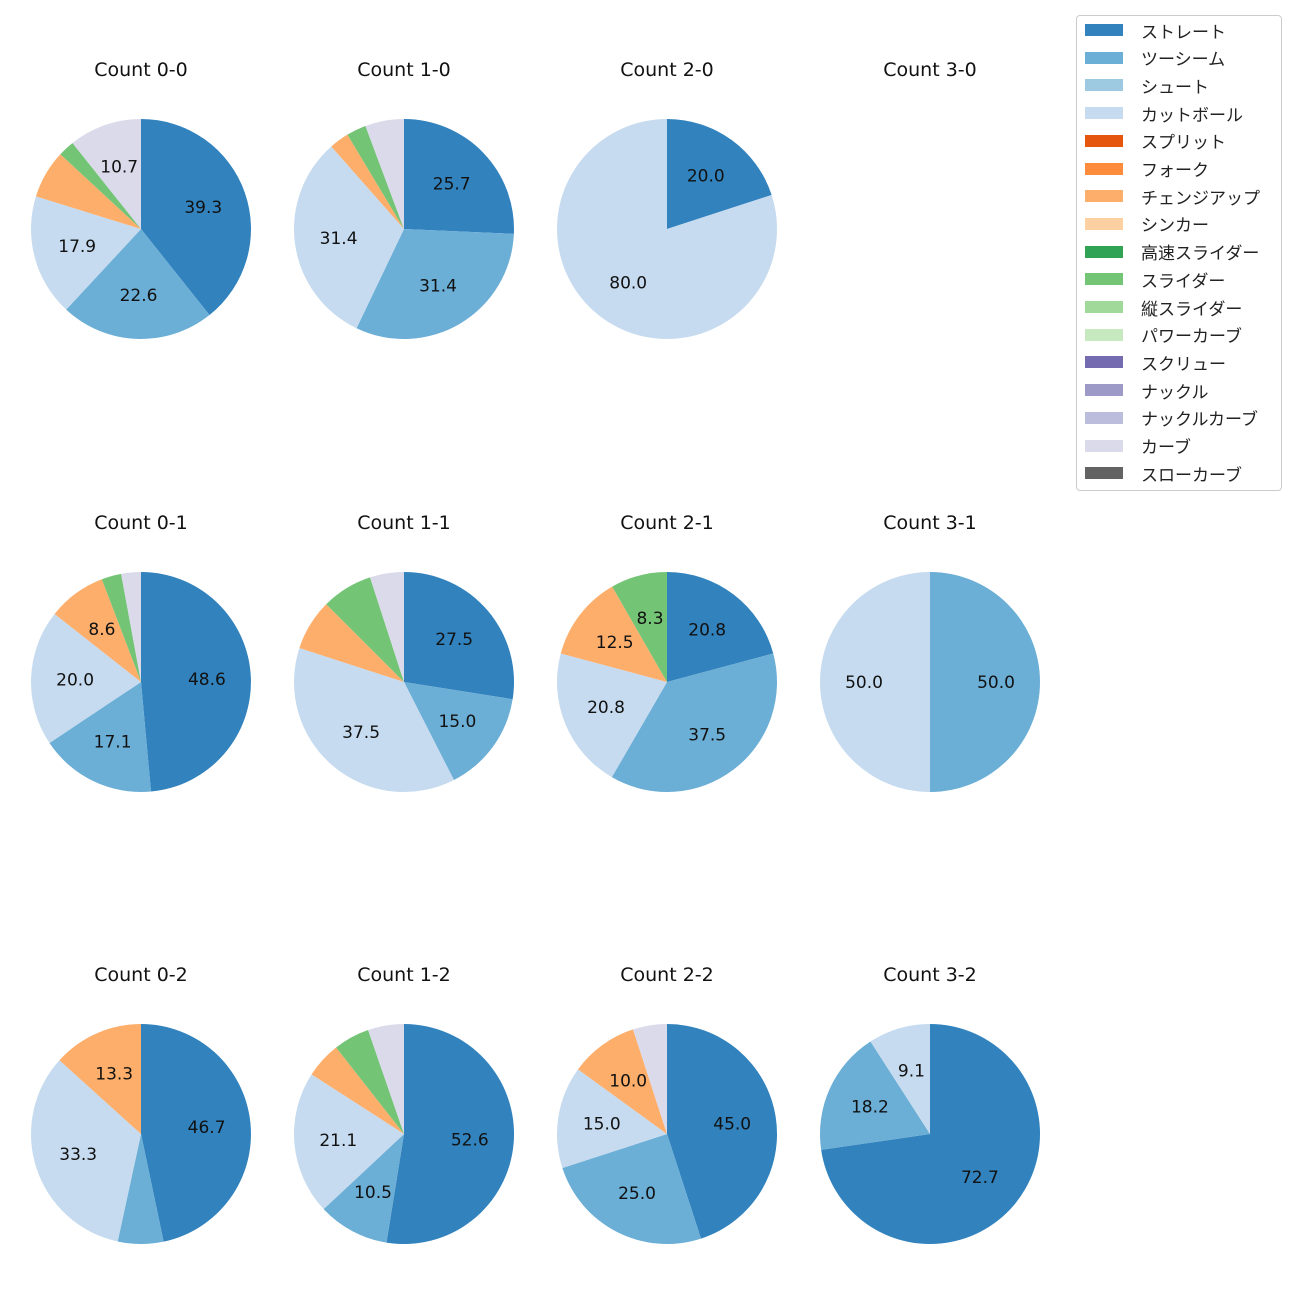 This screenshot has width=1300, height=1300. Describe the element at coordinates (141, 70) in the screenshot. I see `chart-title: Count 0-0` at that location.